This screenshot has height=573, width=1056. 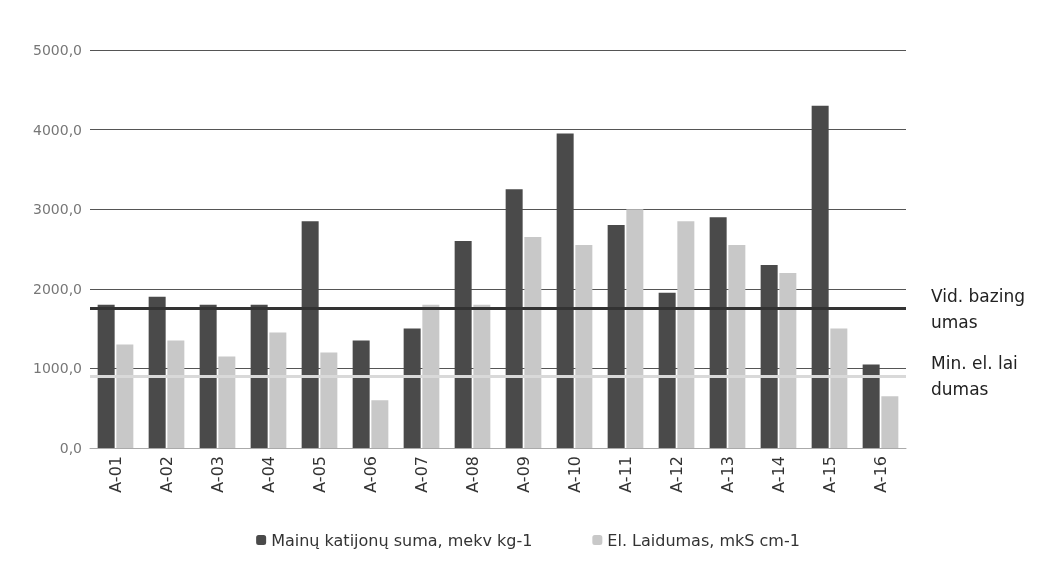 I want to click on x-tick-label: A-10, so click(x=574, y=474).